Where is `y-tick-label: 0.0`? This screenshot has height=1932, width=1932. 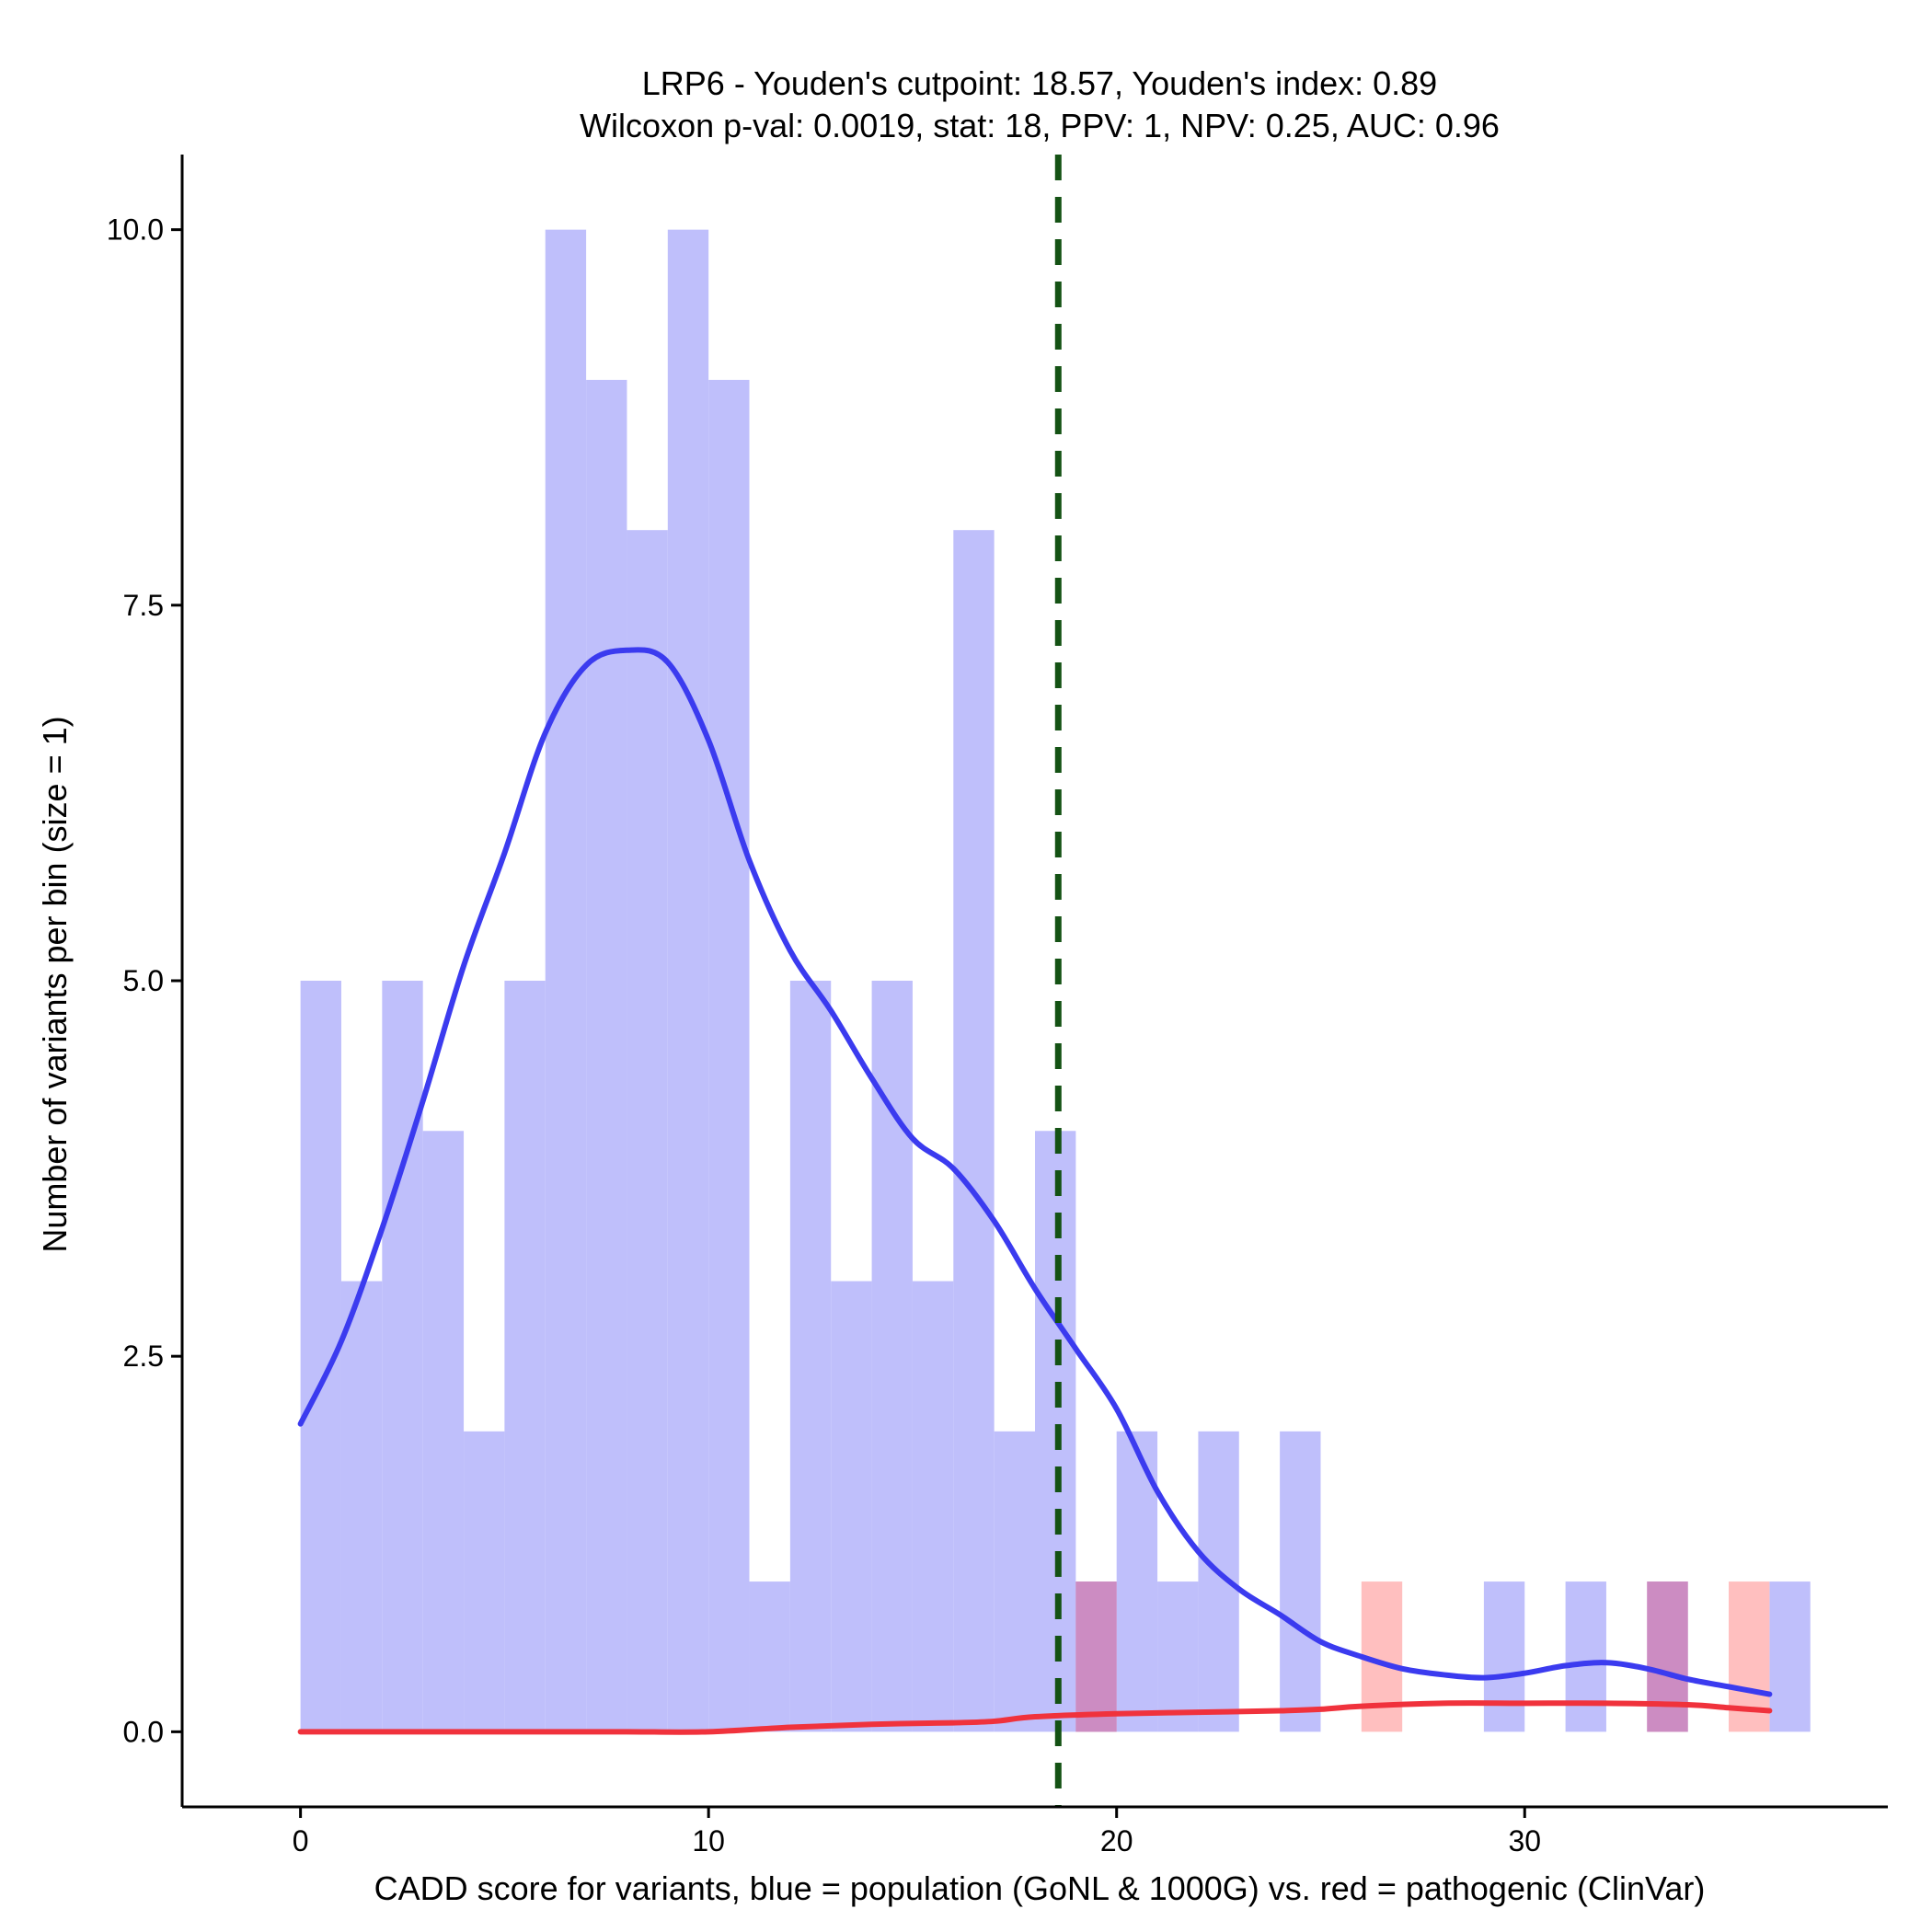 y-tick-label: 0.0 is located at coordinates (143, 1731).